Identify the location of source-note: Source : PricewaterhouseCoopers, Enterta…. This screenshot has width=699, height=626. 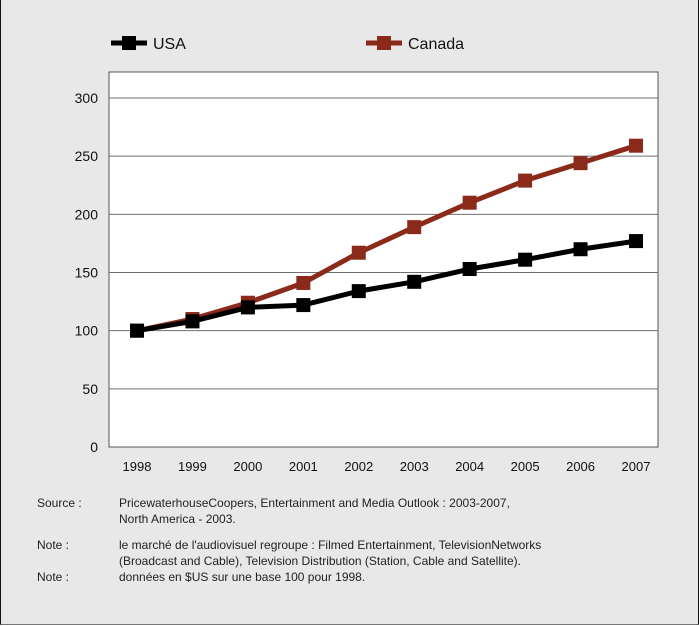
(357, 511).